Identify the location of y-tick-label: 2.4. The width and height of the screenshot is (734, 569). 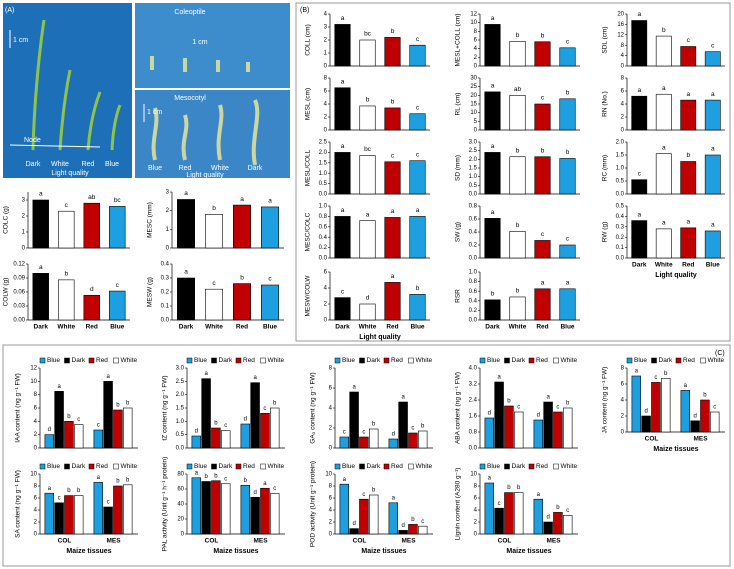
(473, 401).